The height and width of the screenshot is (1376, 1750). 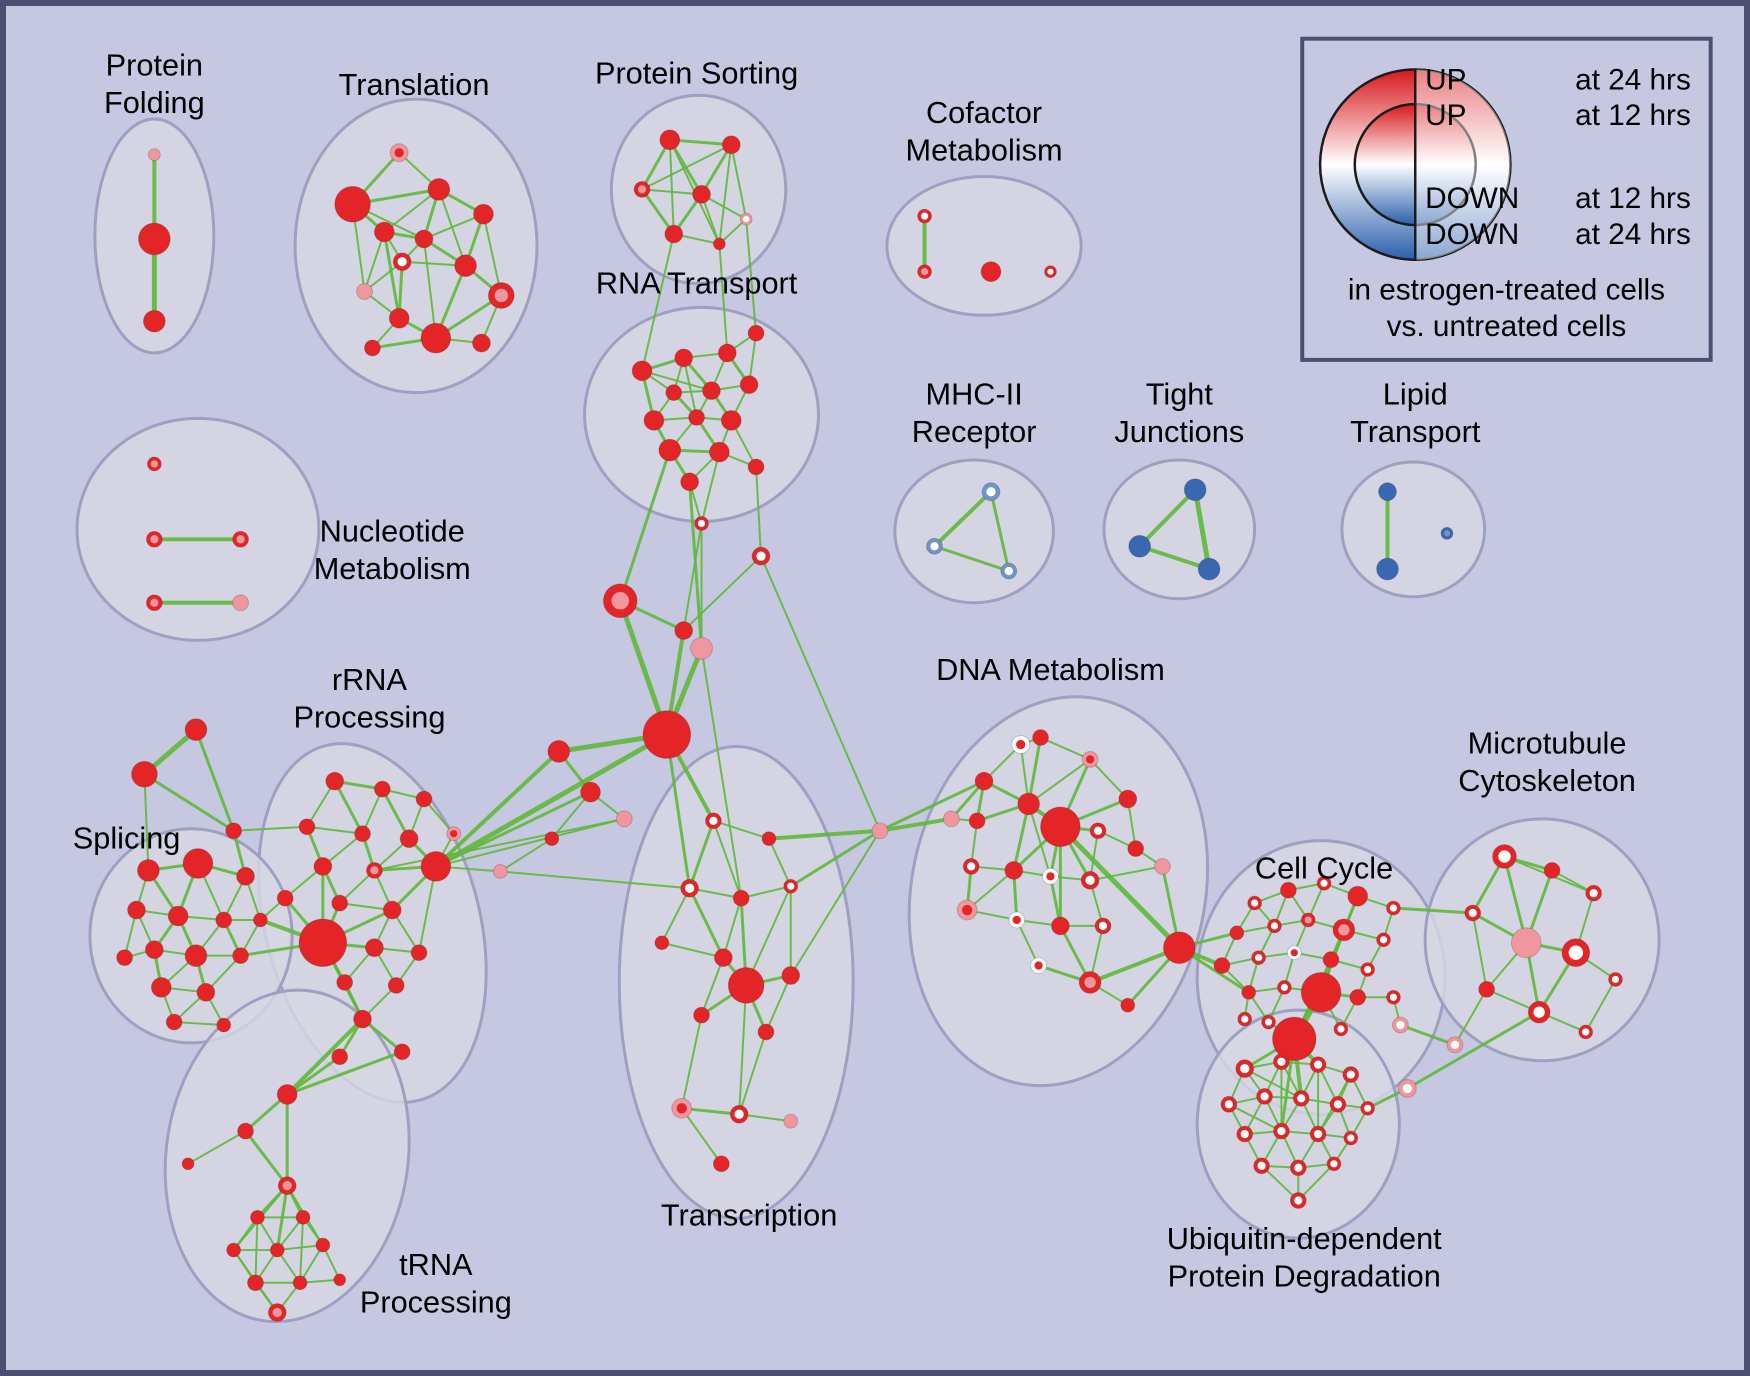 I want to click on legend-state-up-24: UP, so click(x=1445, y=79).